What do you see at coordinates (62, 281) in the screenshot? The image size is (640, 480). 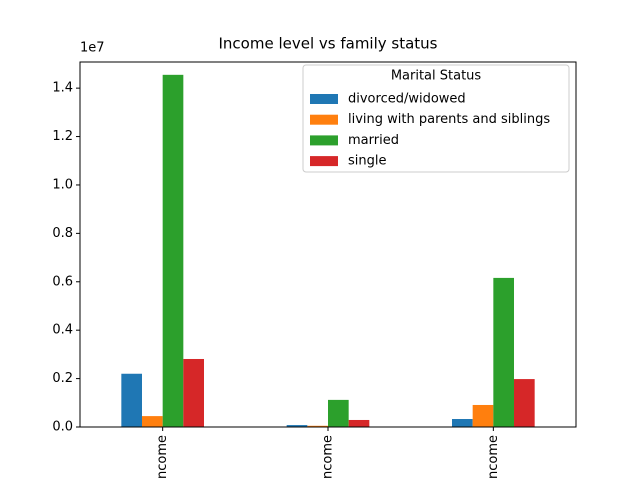 I see `y-tick-label: 0.6` at bounding box center [62, 281].